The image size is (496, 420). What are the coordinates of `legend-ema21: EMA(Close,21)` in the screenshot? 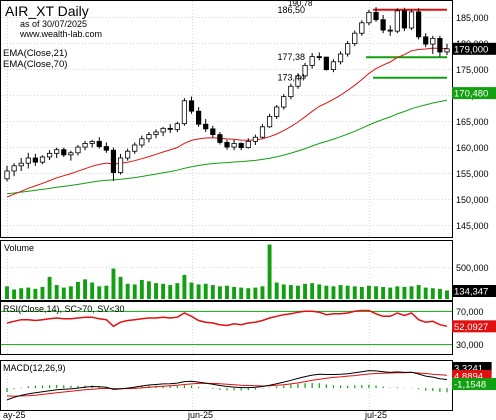 It's located at (35, 53).